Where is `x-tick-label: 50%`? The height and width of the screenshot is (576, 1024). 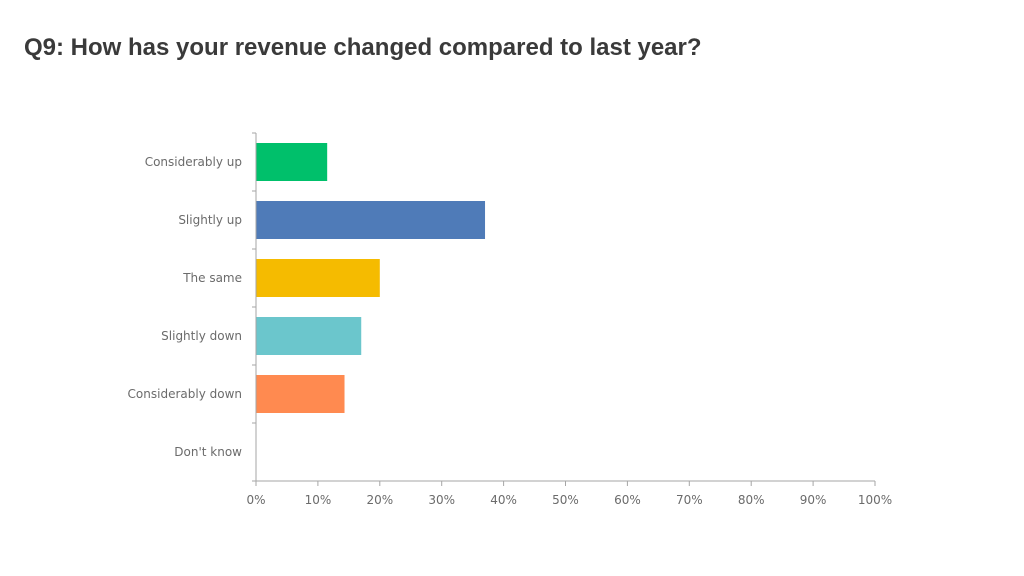 x-tick-label: 50% is located at coordinates (565, 500).